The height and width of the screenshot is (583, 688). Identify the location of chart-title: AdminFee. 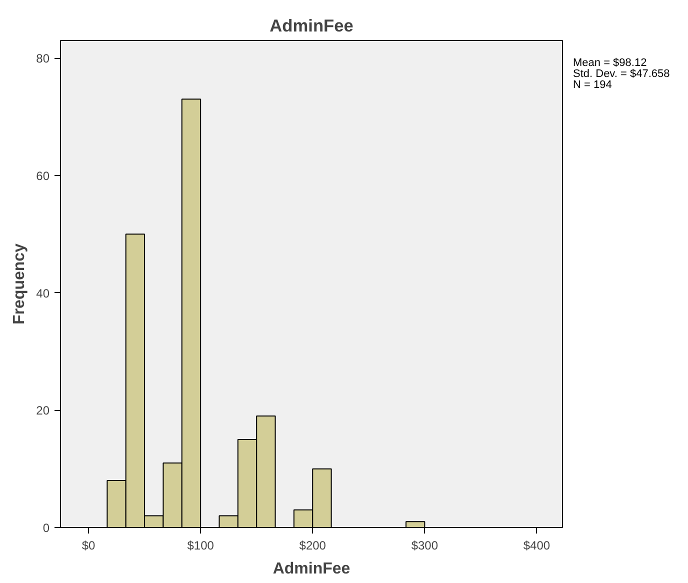
(312, 26).